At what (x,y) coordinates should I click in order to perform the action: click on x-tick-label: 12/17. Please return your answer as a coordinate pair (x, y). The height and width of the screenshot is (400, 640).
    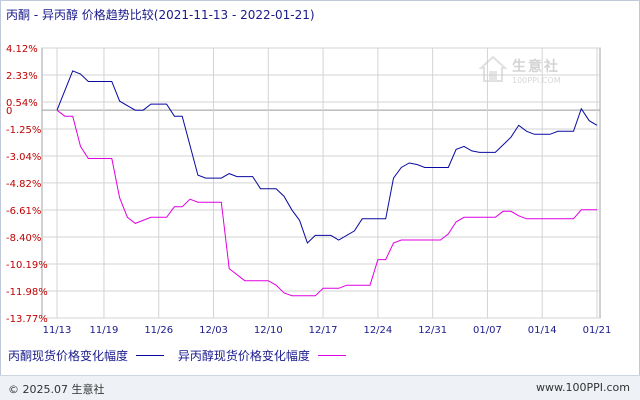
    Looking at the image, I should click on (323, 330).